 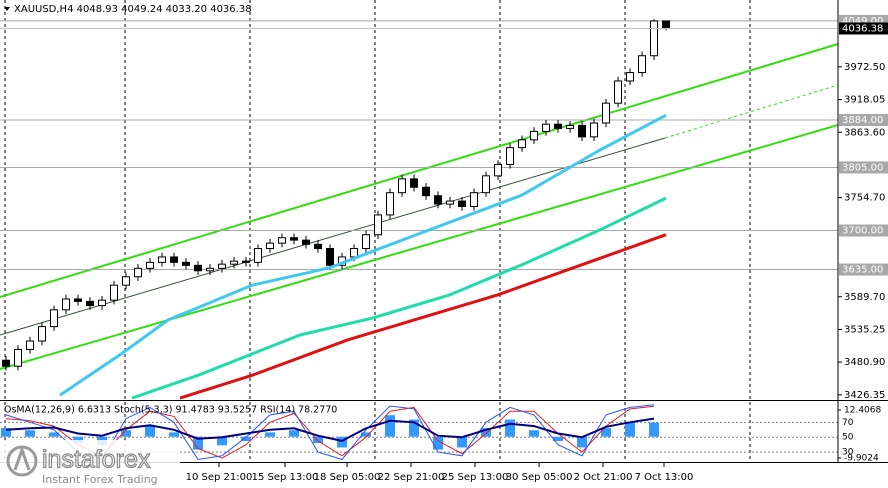 What do you see at coordinates (861, 459) in the screenshot?
I see `y2-tick-label: -9.9024` at bounding box center [861, 459].